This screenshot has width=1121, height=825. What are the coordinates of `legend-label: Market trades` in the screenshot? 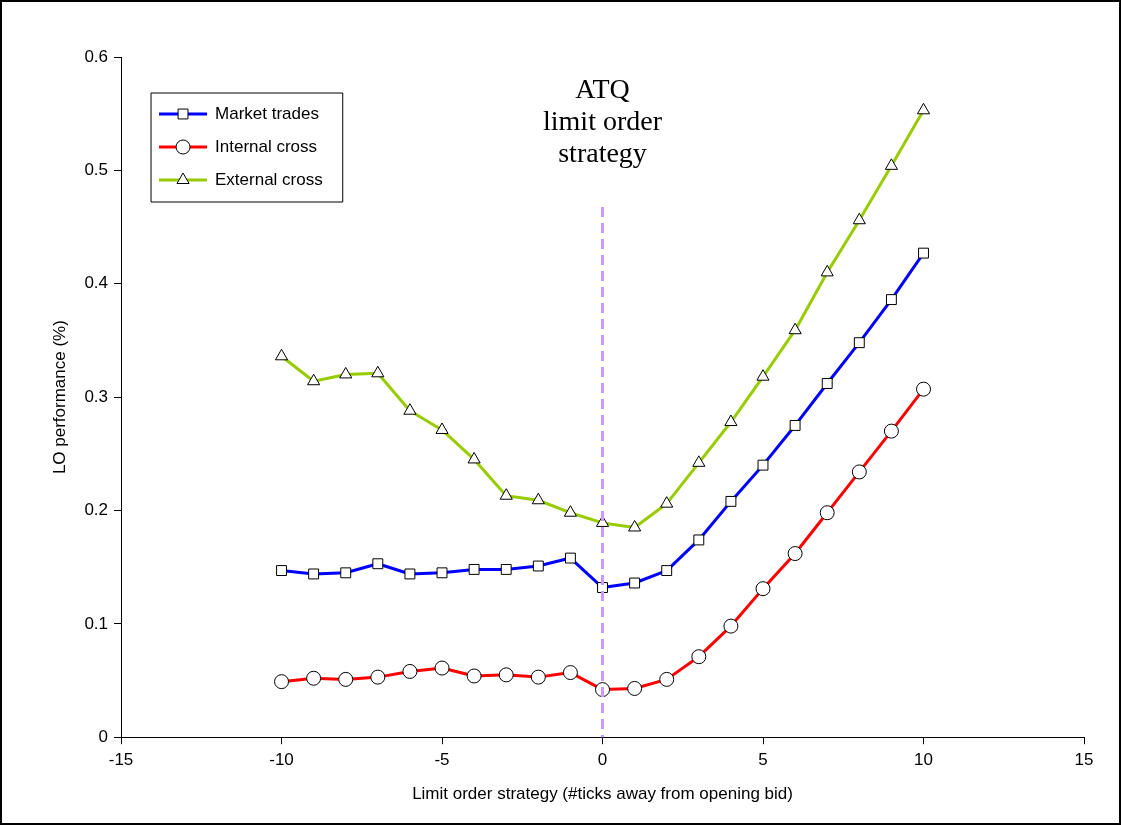 It's located at (267, 113).